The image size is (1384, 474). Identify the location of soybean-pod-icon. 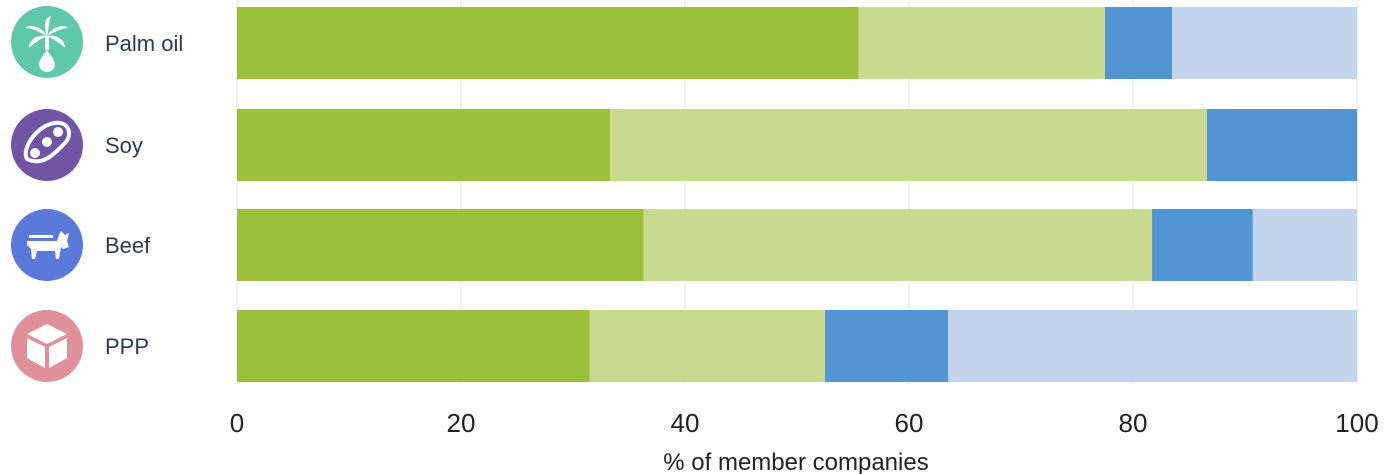
(47, 145).